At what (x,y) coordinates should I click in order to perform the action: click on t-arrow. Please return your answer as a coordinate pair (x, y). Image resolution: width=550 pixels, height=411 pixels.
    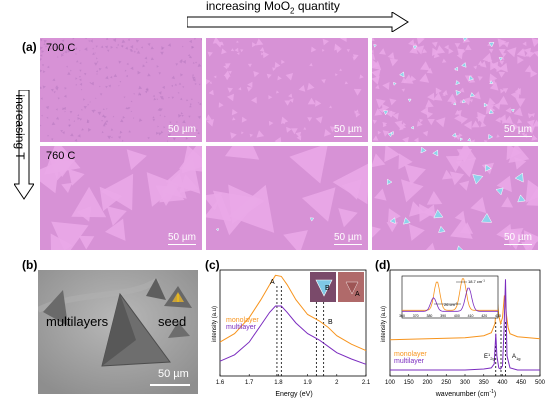
    Looking at the image, I should click on (24, 144).